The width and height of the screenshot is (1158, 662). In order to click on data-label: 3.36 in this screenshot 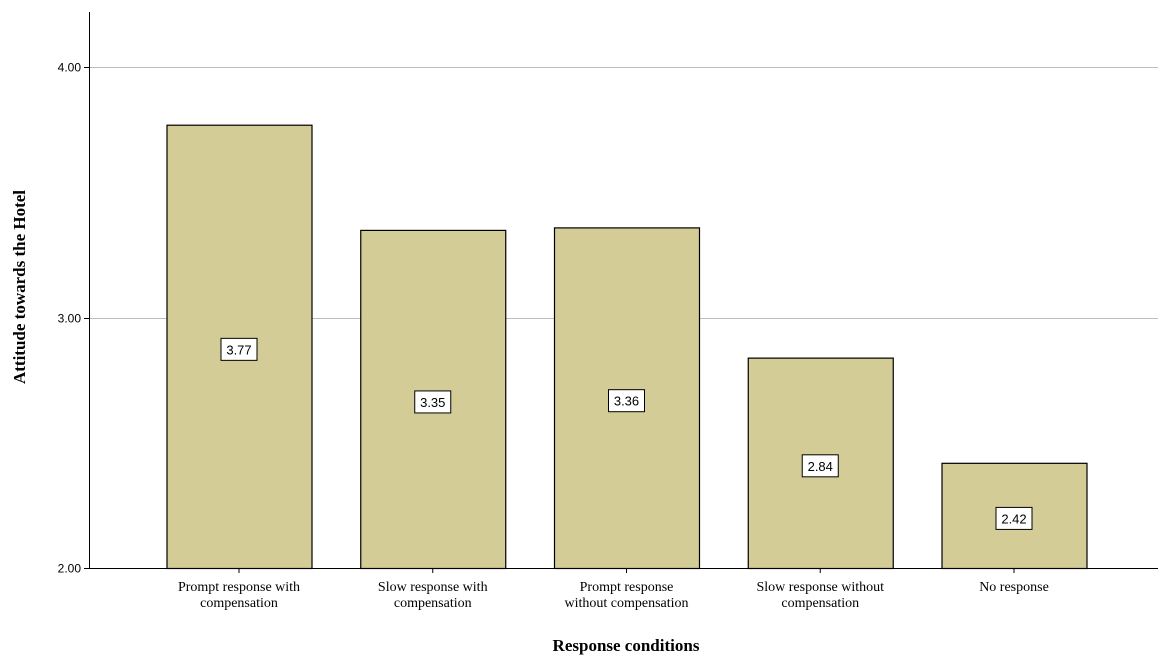, I will do `click(626, 401)`.